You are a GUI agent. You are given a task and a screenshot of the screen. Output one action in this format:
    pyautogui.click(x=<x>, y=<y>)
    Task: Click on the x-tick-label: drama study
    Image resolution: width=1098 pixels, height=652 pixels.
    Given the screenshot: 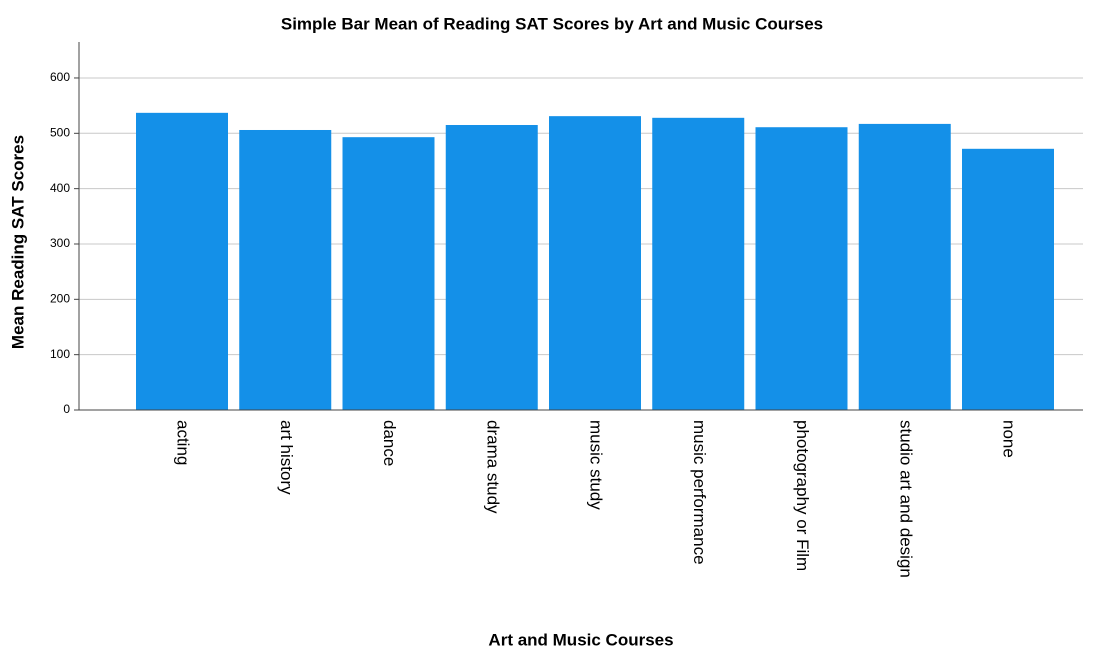 What is the action you would take?
    pyautogui.click(x=492, y=467)
    